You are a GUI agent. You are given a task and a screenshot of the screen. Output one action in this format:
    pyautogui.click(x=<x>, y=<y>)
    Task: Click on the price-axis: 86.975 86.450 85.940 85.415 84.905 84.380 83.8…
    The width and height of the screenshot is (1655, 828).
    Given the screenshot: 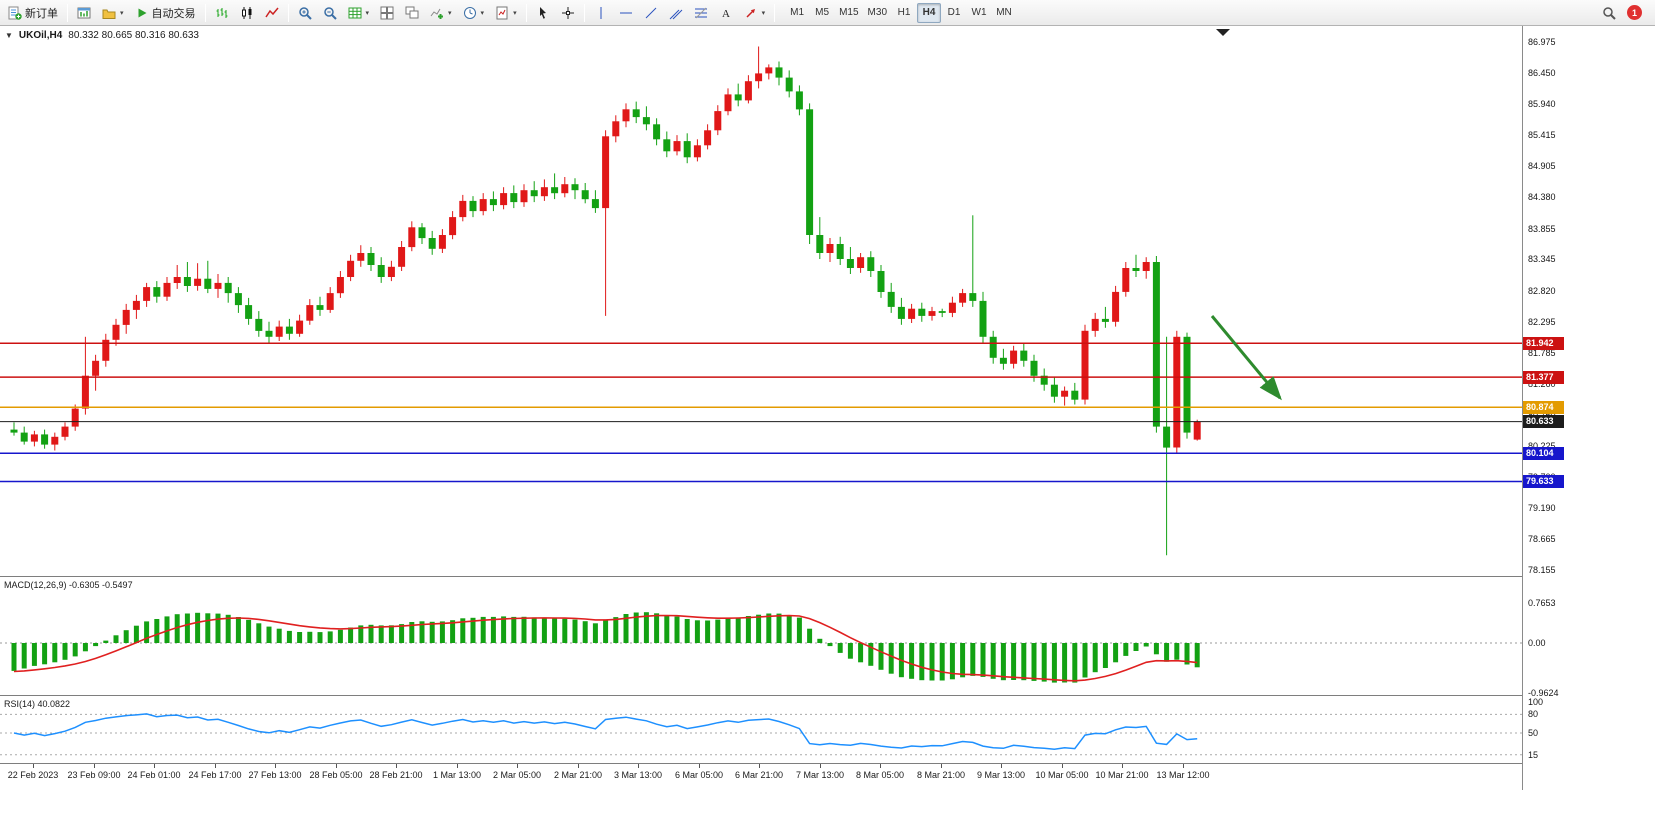 What is the action you would take?
    pyautogui.click(x=1588, y=408)
    